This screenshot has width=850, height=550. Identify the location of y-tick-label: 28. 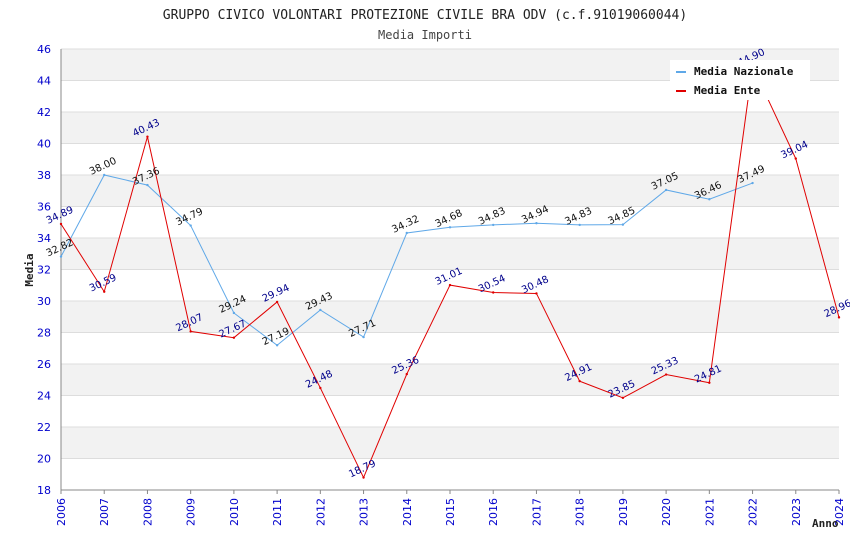
(44, 333).